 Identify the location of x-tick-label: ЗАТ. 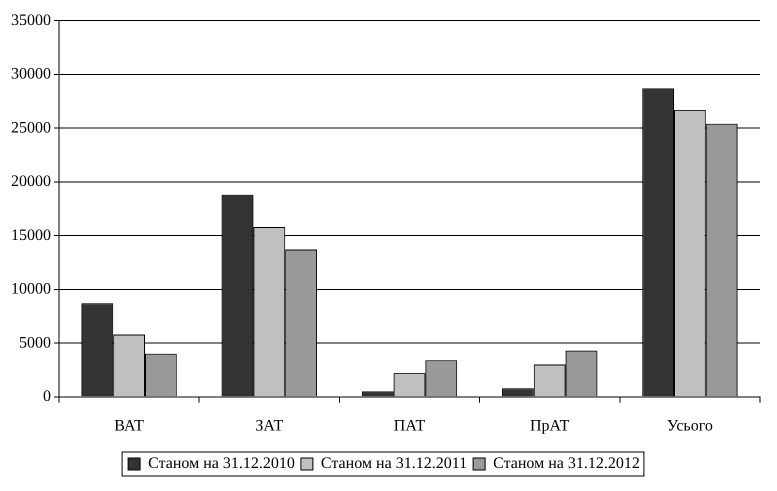
(269, 426).